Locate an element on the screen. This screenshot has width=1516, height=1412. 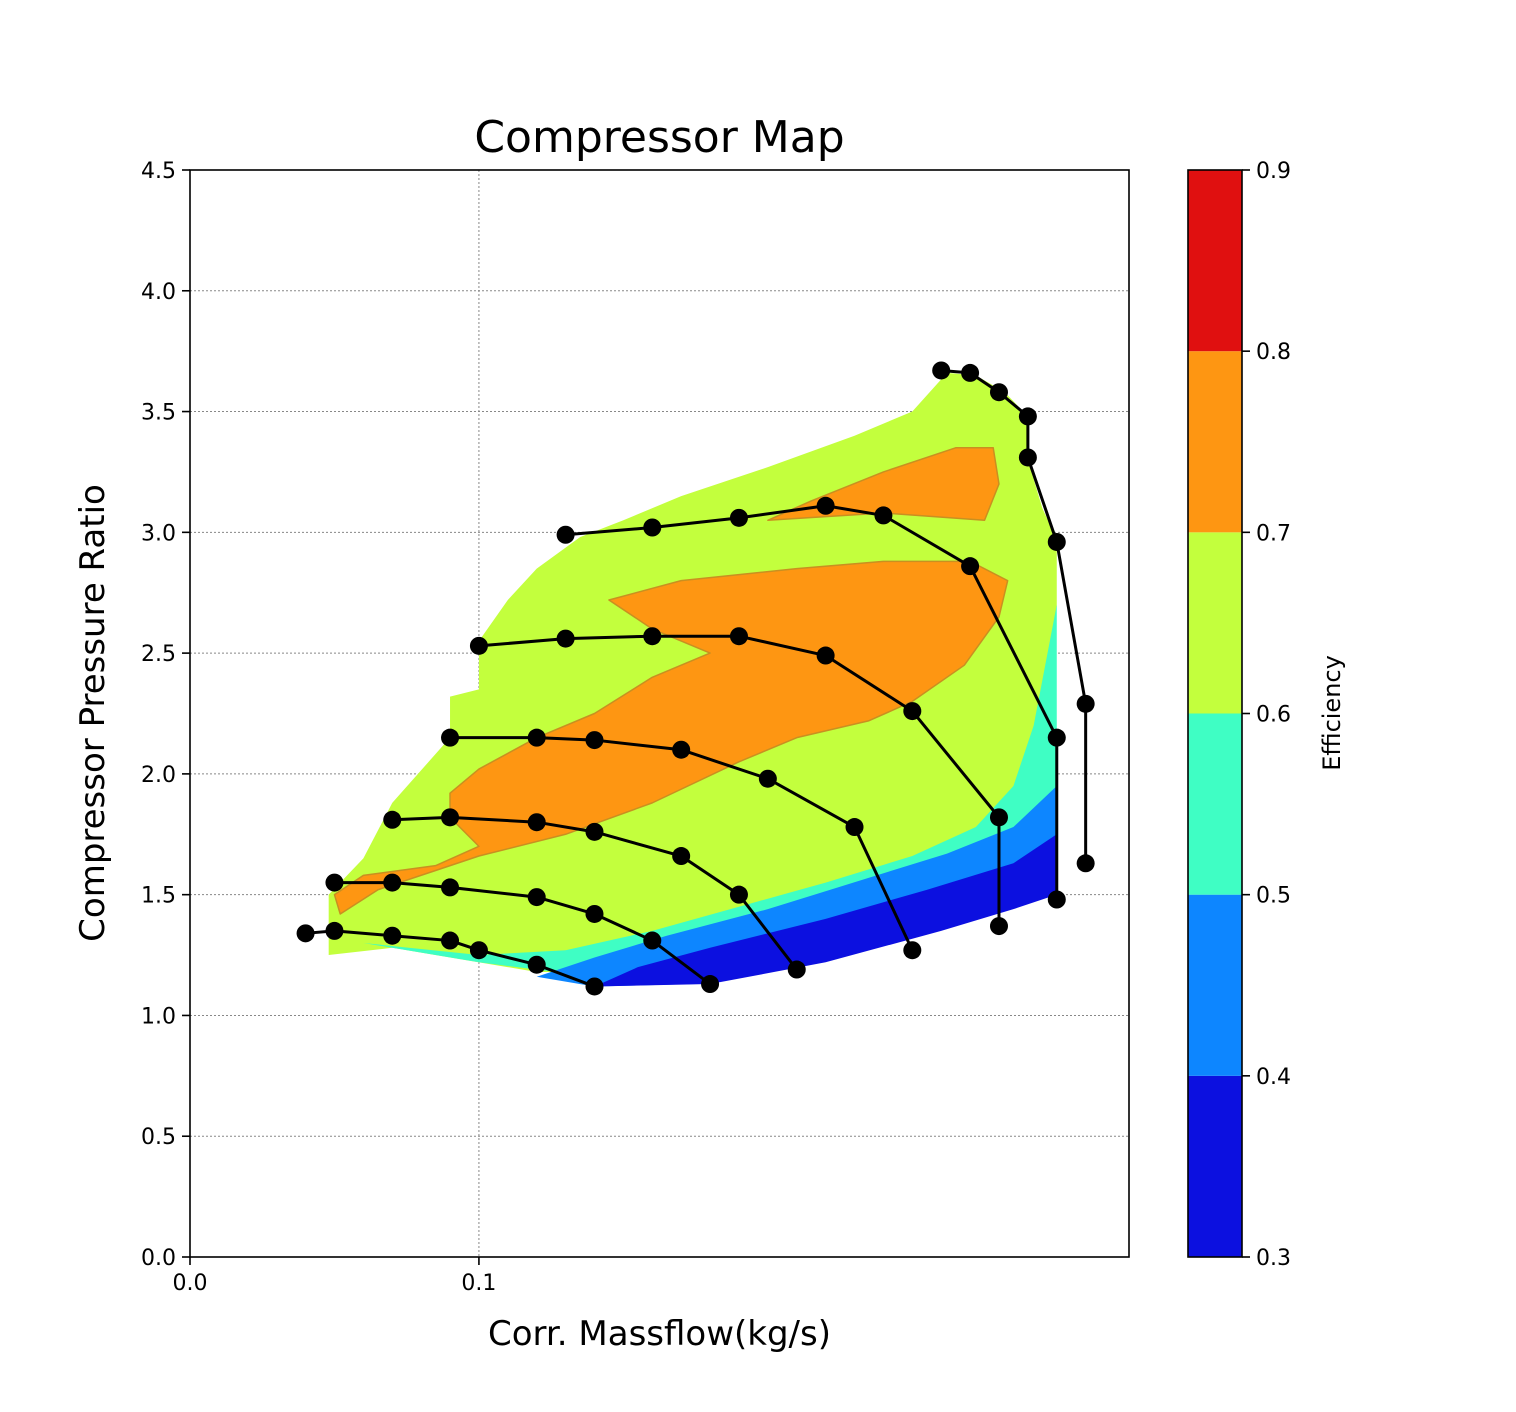
colorbar-tick-label-4: 0.7 is located at coordinates (1273, 533).